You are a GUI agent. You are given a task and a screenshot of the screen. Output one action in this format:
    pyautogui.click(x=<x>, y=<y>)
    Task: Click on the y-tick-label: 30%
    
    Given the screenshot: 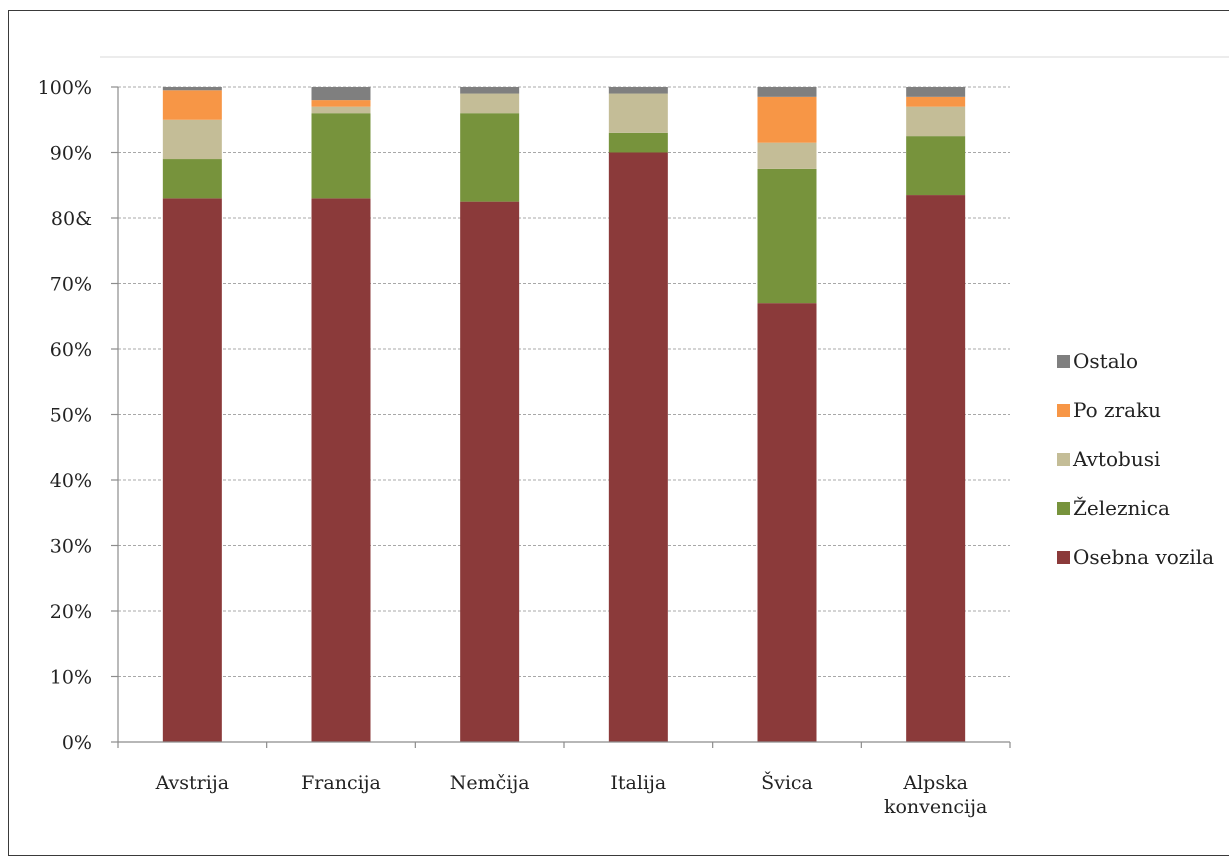 What is the action you would take?
    pyautogui.click(x=71, y=547)
    